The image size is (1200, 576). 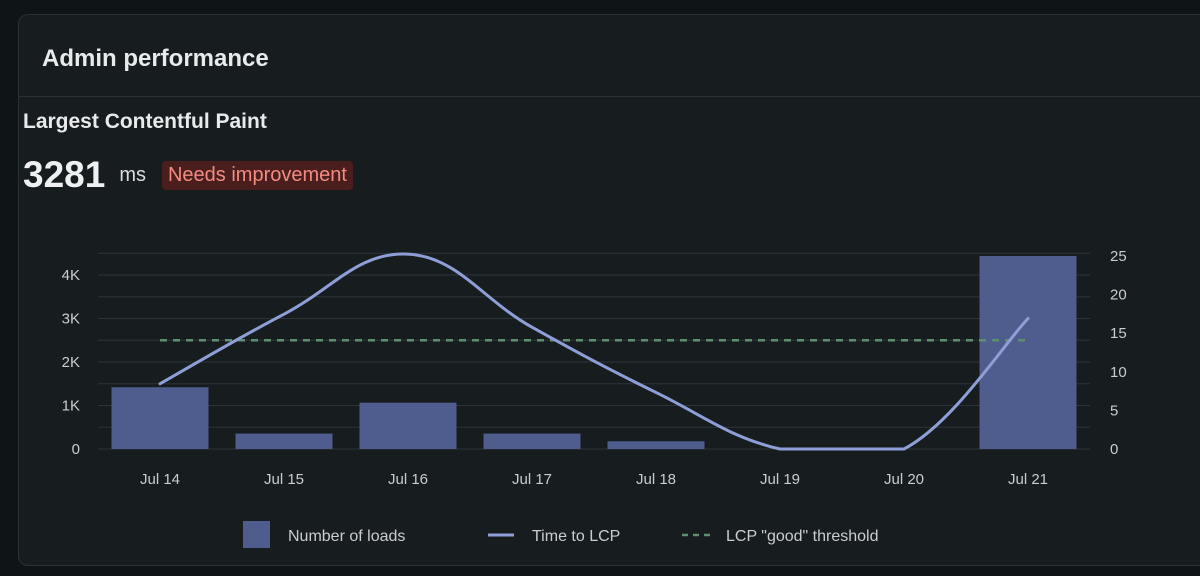 I want to click on metric-value: 3281, so click(x=64, y=174).